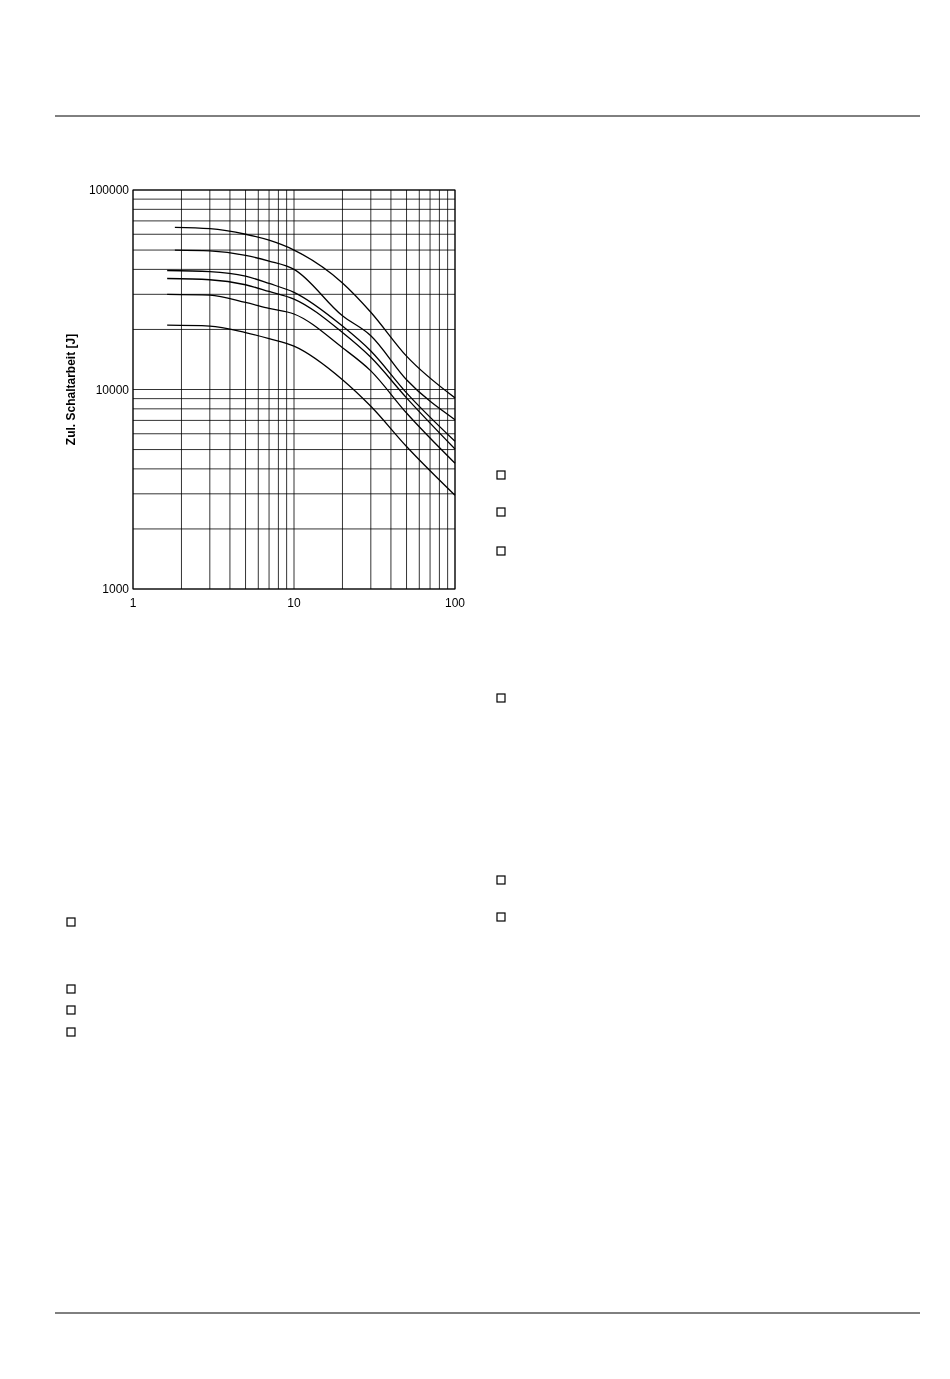 The image size is (950, 1379). What do you see at coordinates (109, 190) in the screenshot?
I see `y-tick-label: 100000` at bounding box center [109, 190].